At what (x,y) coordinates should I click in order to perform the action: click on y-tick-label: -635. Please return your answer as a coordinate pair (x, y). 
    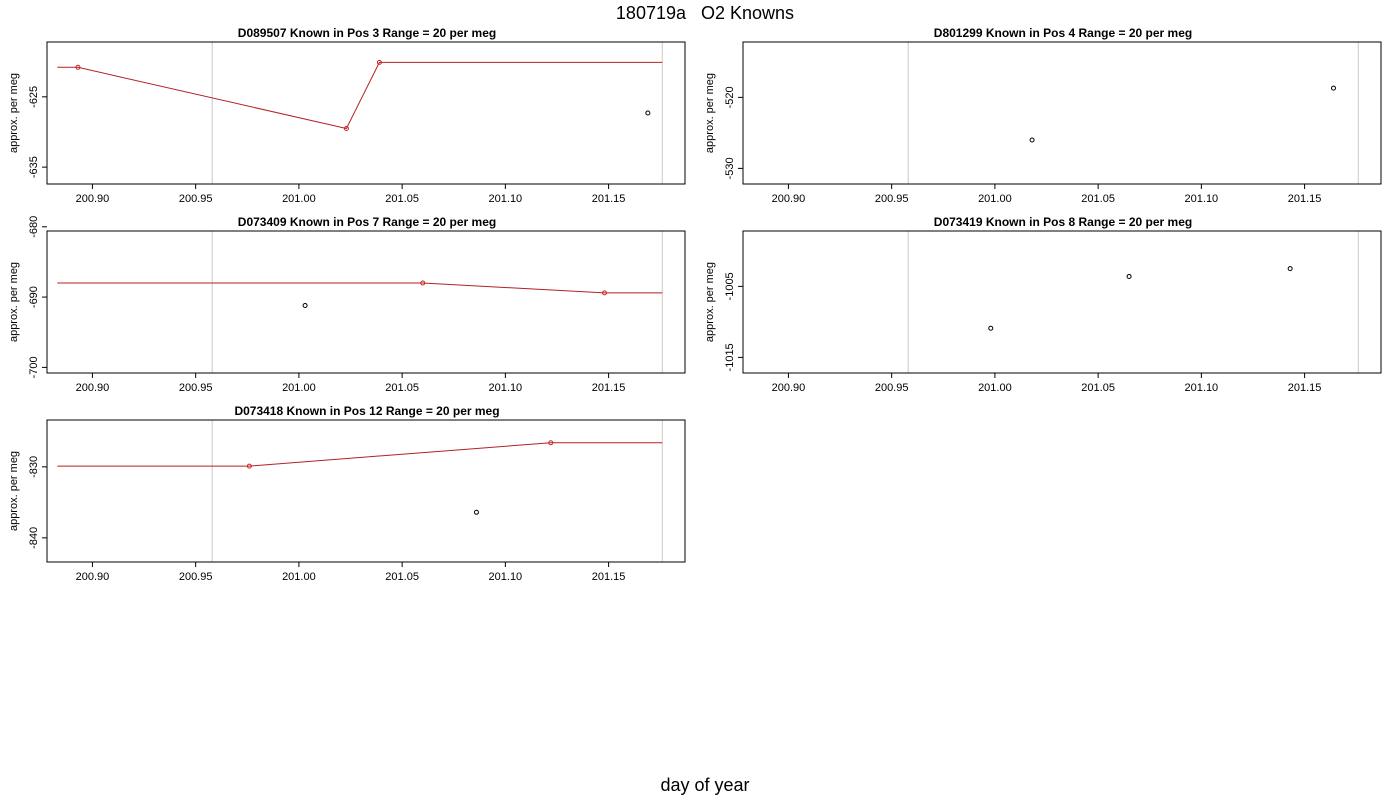
    Looking at the image, I should click on (34, 167).